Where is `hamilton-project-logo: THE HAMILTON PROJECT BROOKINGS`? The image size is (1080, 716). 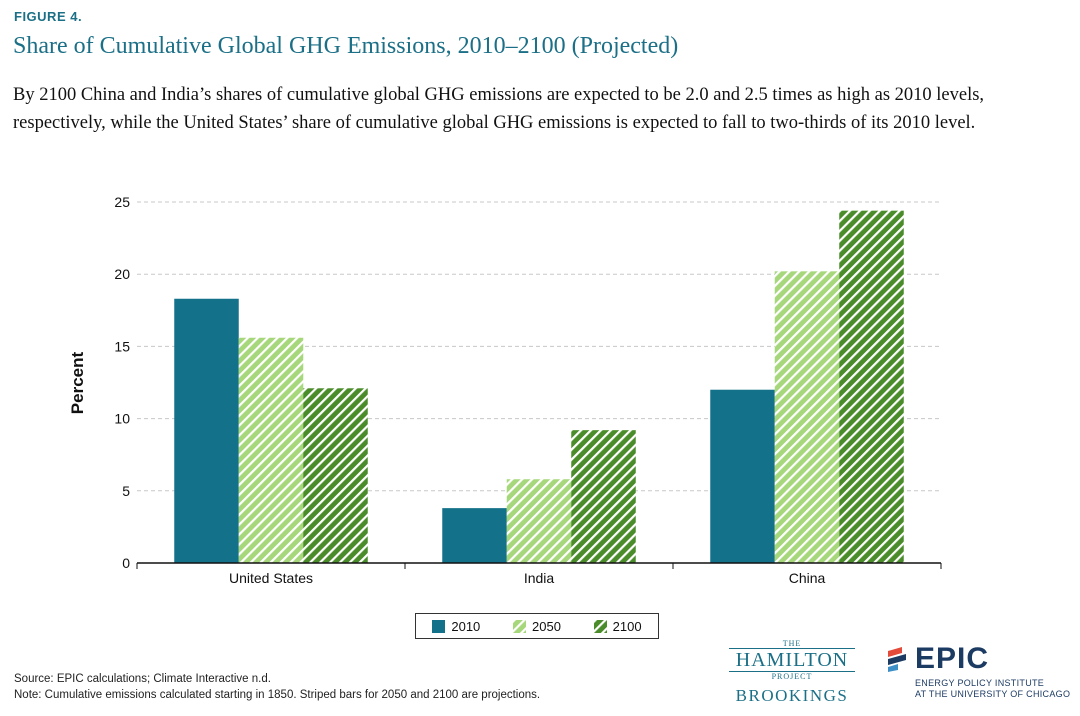
hamilton-project-logo: THE HAMILTON PROJECT BROOKINGS is located at coordinates (792, 673).